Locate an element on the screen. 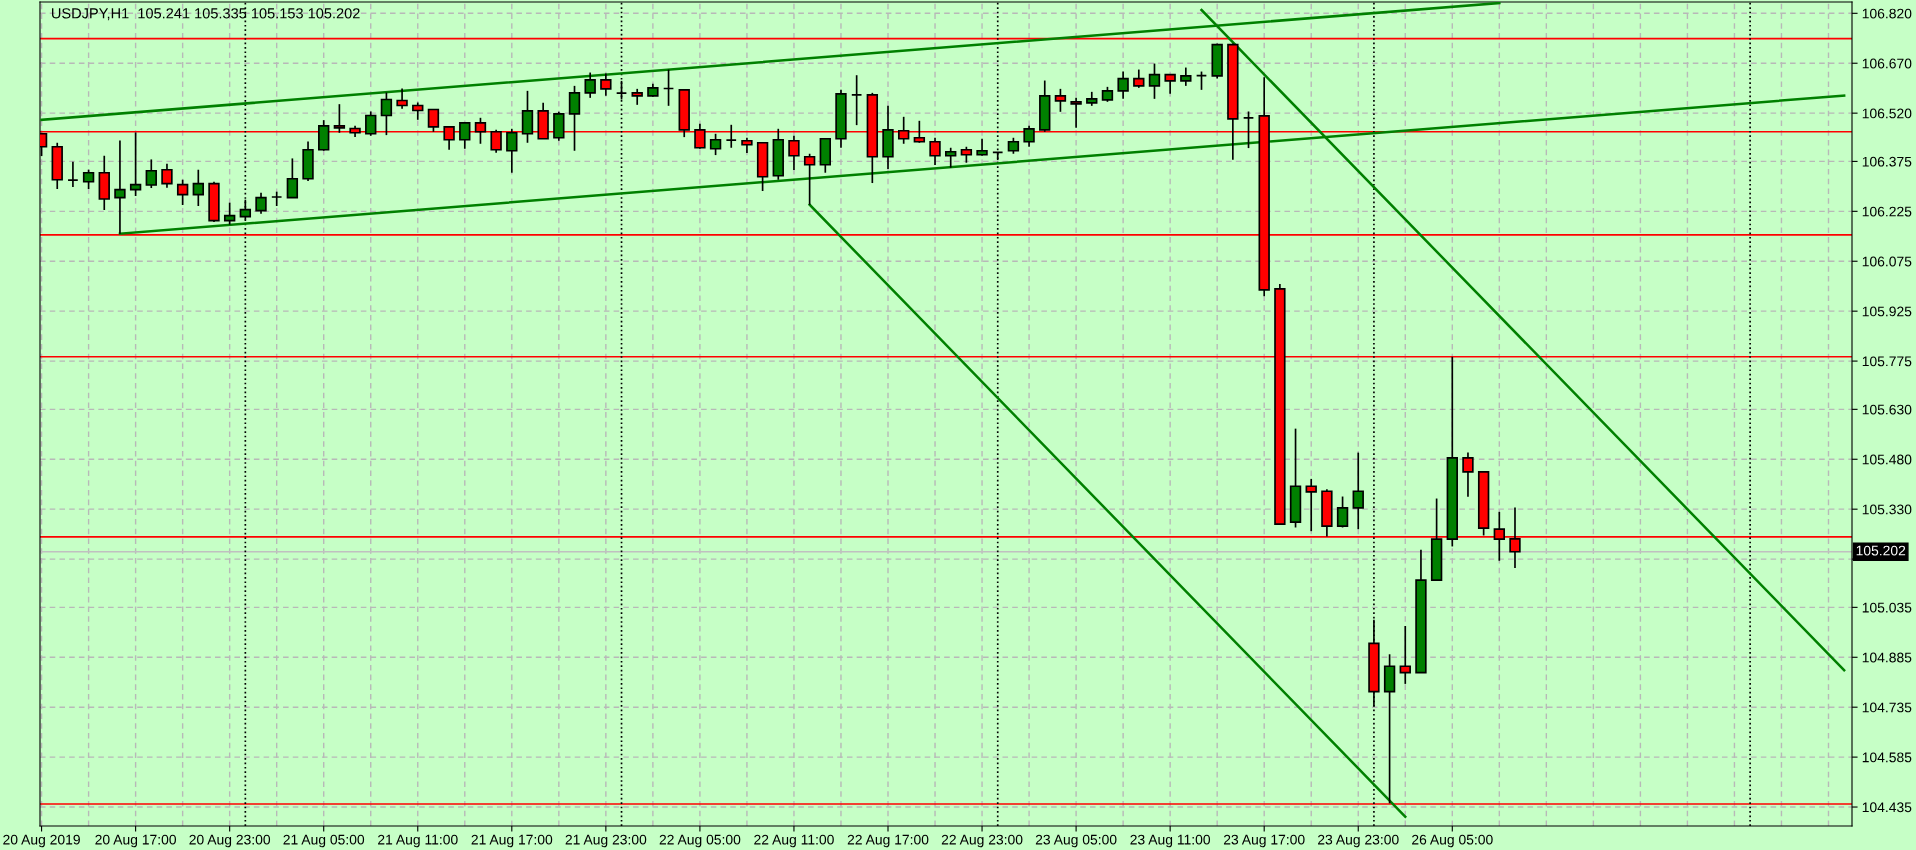 This screenshot has height=850, width=1916. x-tick-label: 20 Aug 2019 is located at coordinates (41, 841).